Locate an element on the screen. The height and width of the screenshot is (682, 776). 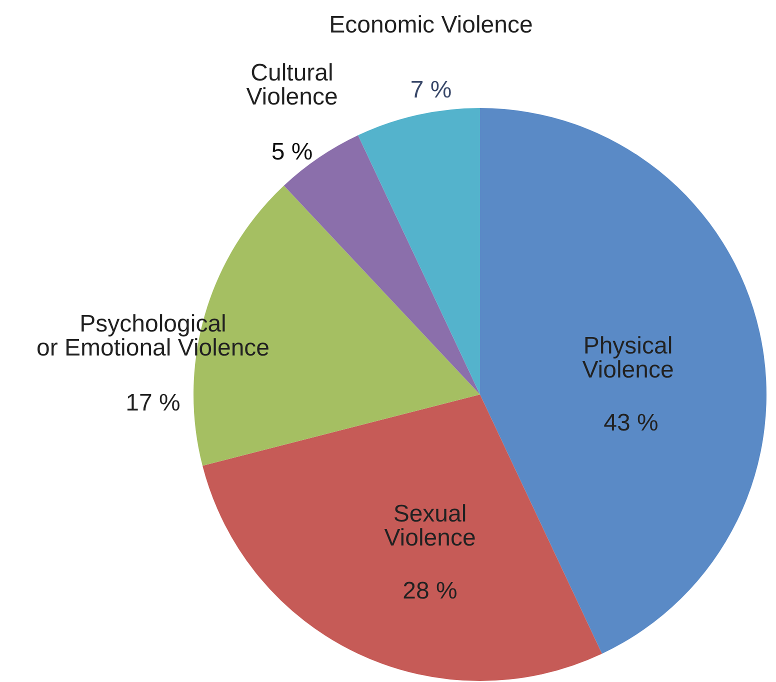
slice-label: Economic Violence is located at coordinates (431, 25).